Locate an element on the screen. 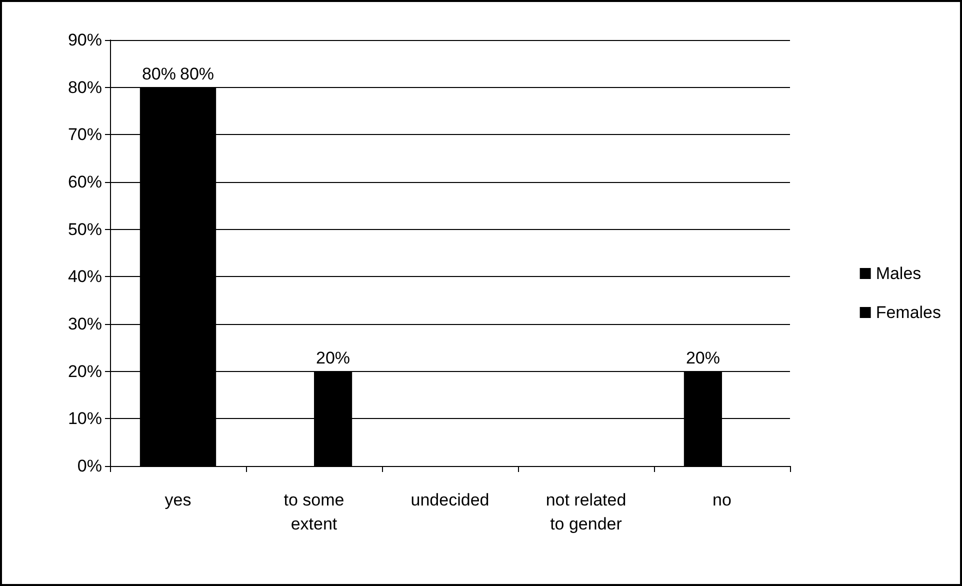 This screenshot has height=586, width=962. x-tick-label: yes is located at coordinates (178, 500).